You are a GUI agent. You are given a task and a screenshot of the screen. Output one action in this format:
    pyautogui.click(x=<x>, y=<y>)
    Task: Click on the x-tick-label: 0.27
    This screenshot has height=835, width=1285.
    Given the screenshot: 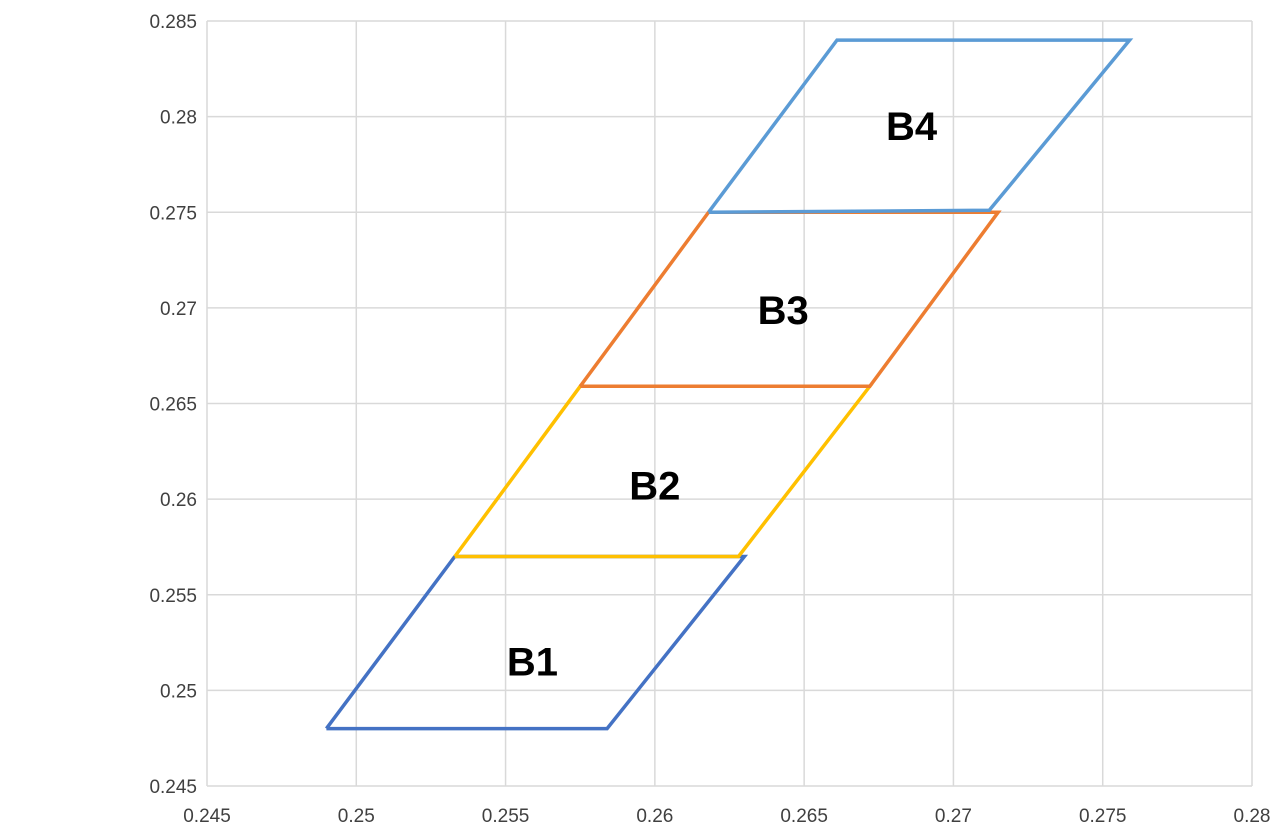 What is the action you would take?
    pyautogui.click(x=953, y=816)
    